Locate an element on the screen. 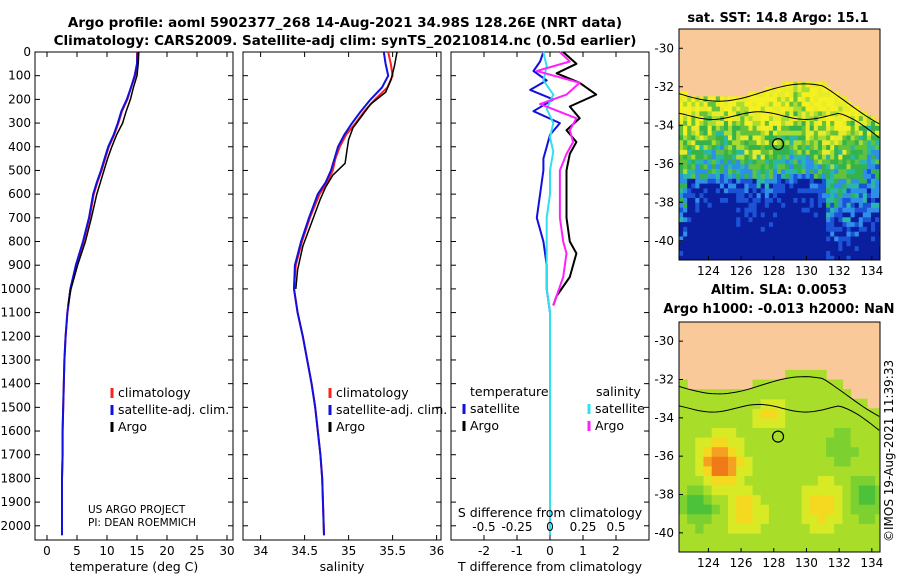 The height and width of the screenshot is (580, 900). x-tick-label: 1 is located at coordinates (583, 551).